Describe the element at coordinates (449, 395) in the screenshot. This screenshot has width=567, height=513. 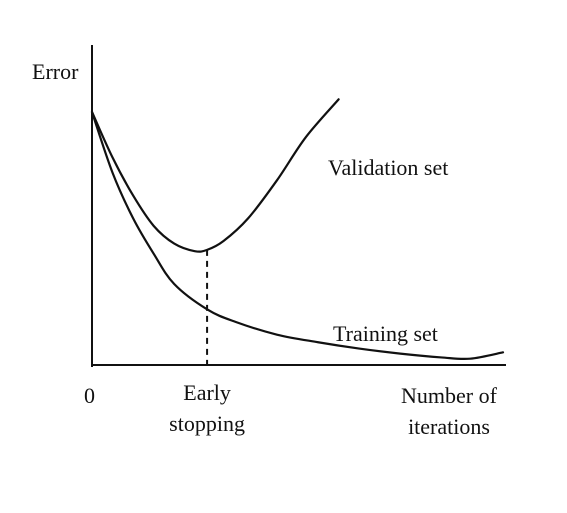
I see `x-axis-label-line-1: Number of` at that location.